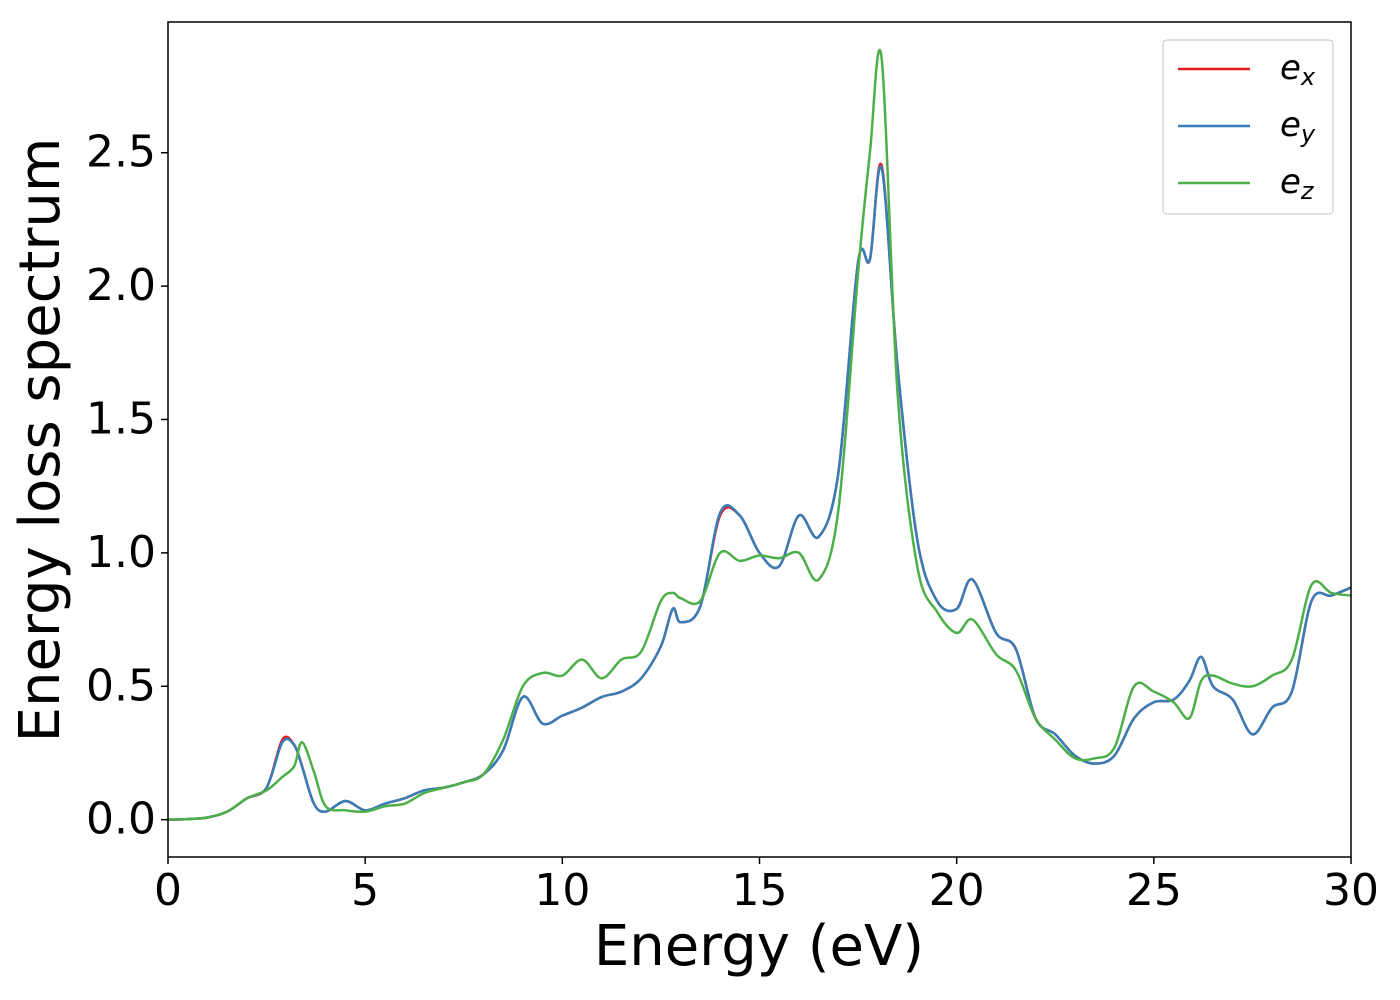  What do you see at coordinates (121, 152) in the screenshot?
I see `y-tick-label: 2.5` at bounding box center [121, 152].